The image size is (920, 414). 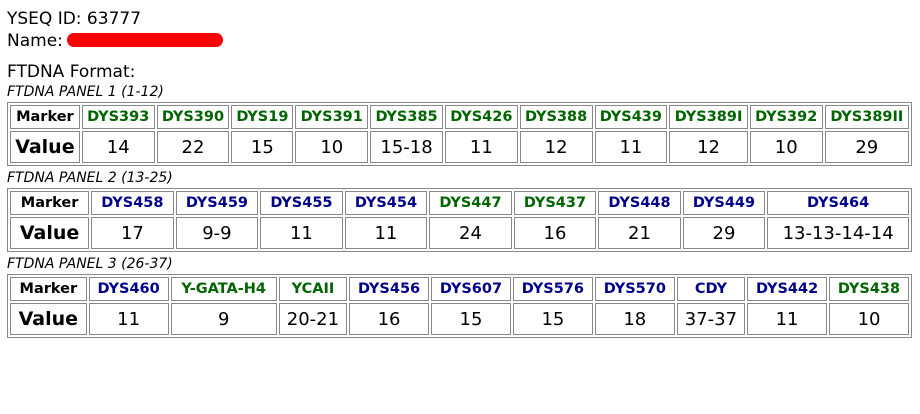 I want to click on marker-name: DYS389I, so click(x=708, y=117).